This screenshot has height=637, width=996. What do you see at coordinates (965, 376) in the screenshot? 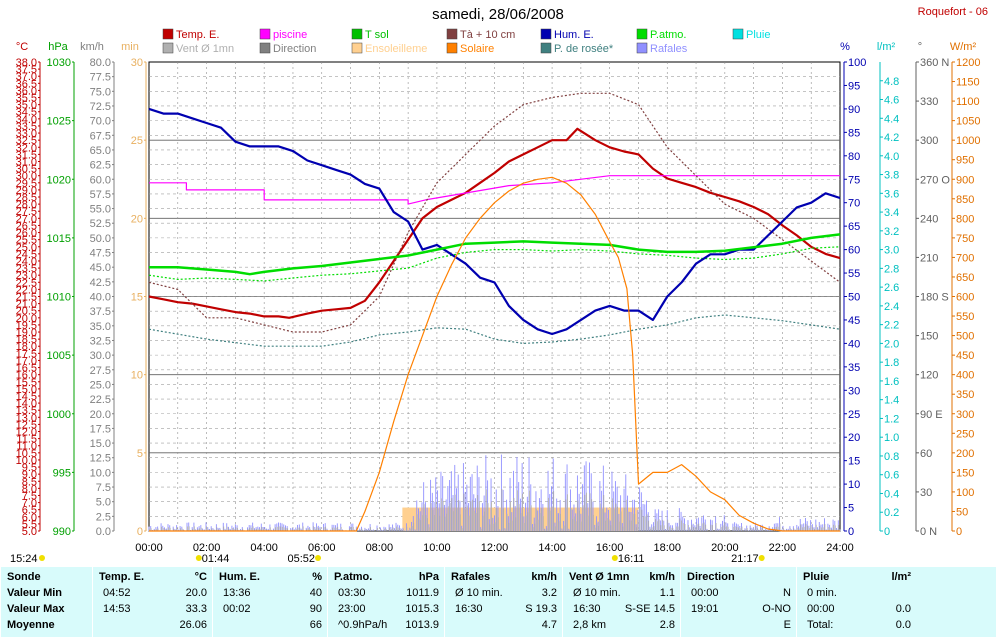
I see `axis-tick-label: 400` at bounding box center [965, 376].